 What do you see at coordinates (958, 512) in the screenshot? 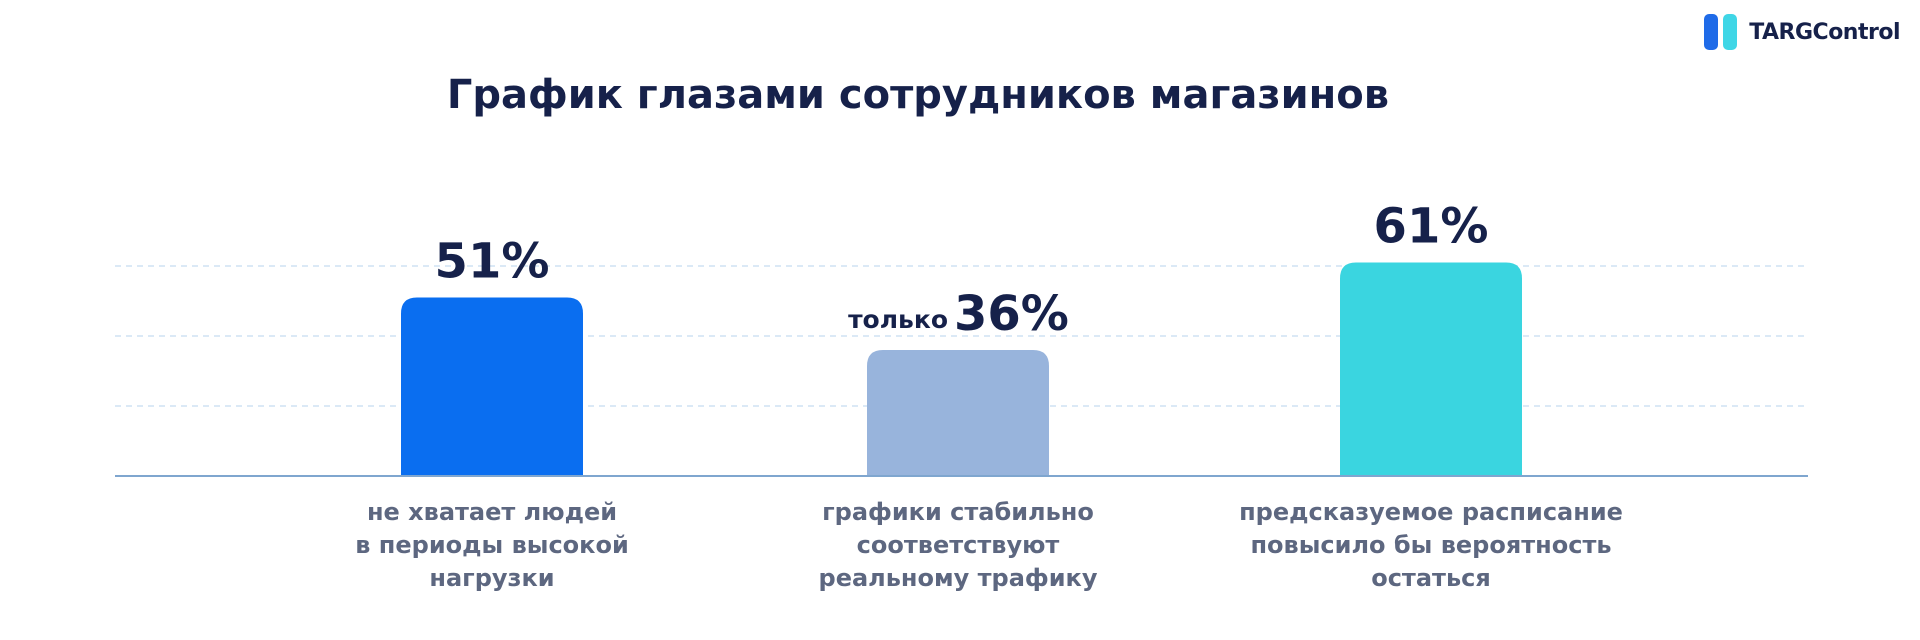
I see `category-label-line: графики стабильно` at bounding box center [958, 512].